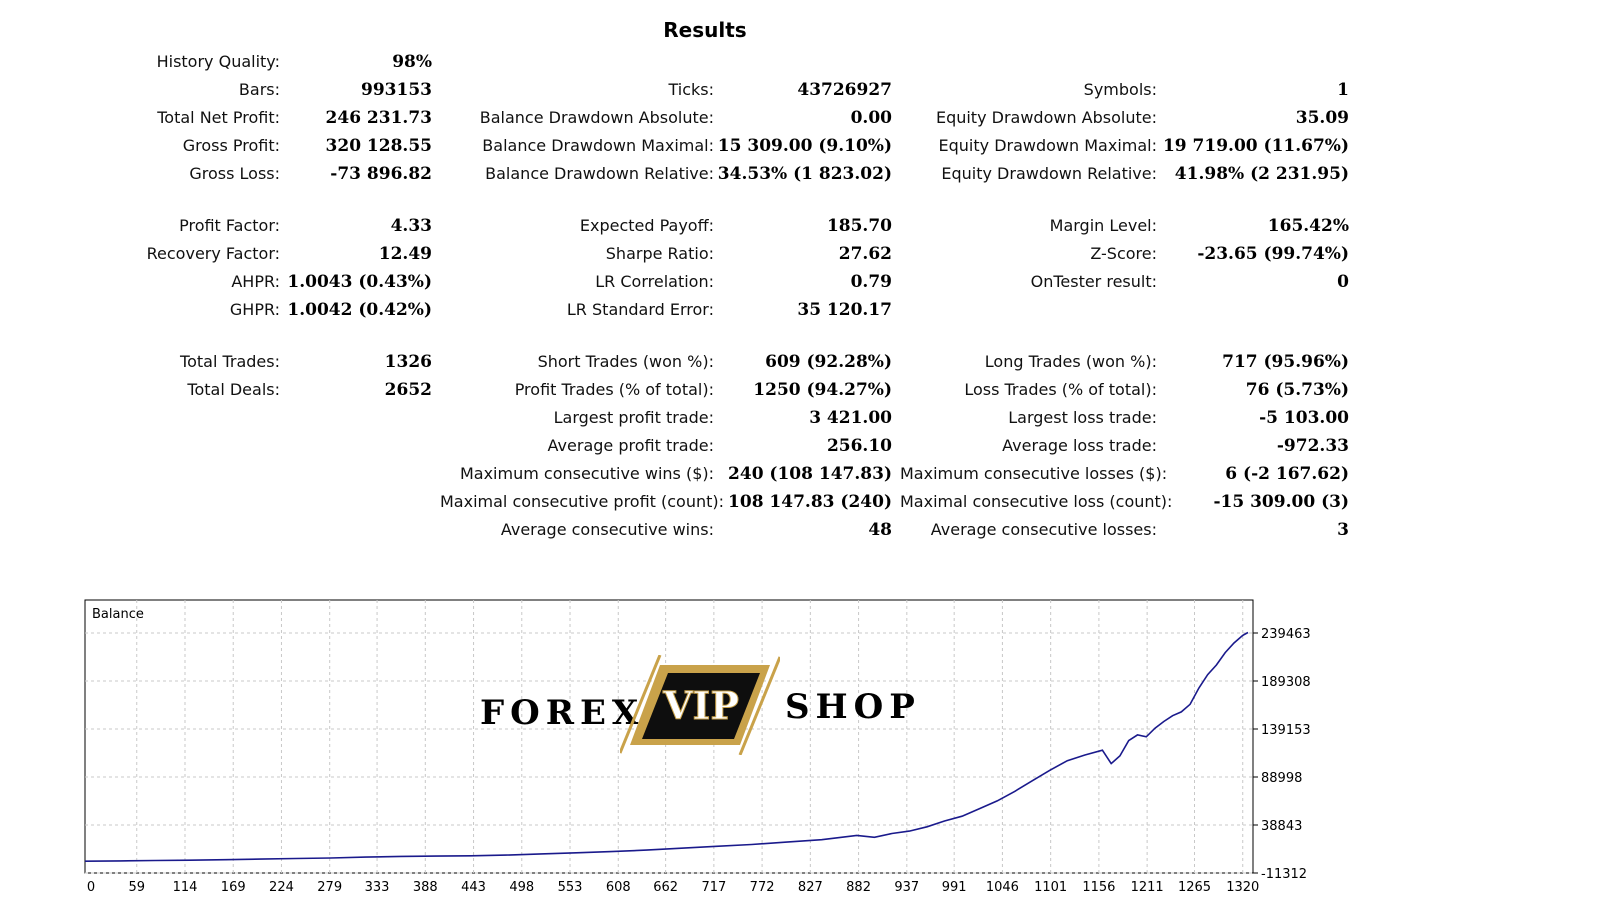  I want to click on sharpe-ratio-value: 27.62, so click(865, 254).